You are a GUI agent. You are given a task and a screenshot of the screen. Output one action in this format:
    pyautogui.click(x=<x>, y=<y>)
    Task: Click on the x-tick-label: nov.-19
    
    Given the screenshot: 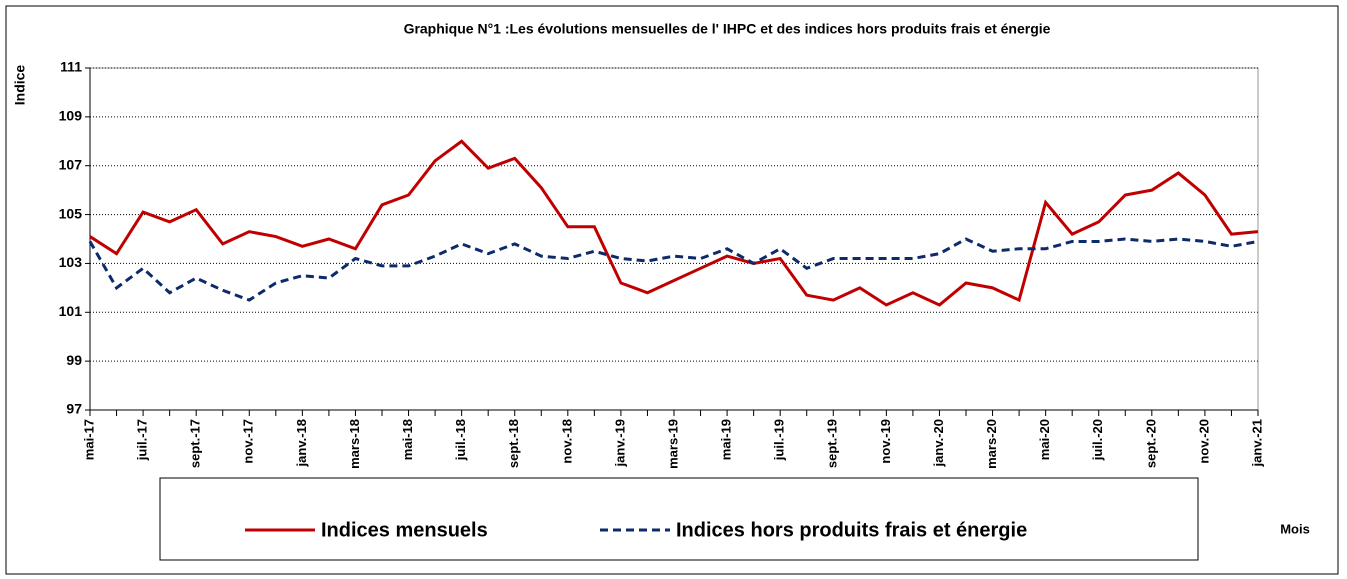 What is the action you would take?
    pyautogui.click(x=885, y=441)
    